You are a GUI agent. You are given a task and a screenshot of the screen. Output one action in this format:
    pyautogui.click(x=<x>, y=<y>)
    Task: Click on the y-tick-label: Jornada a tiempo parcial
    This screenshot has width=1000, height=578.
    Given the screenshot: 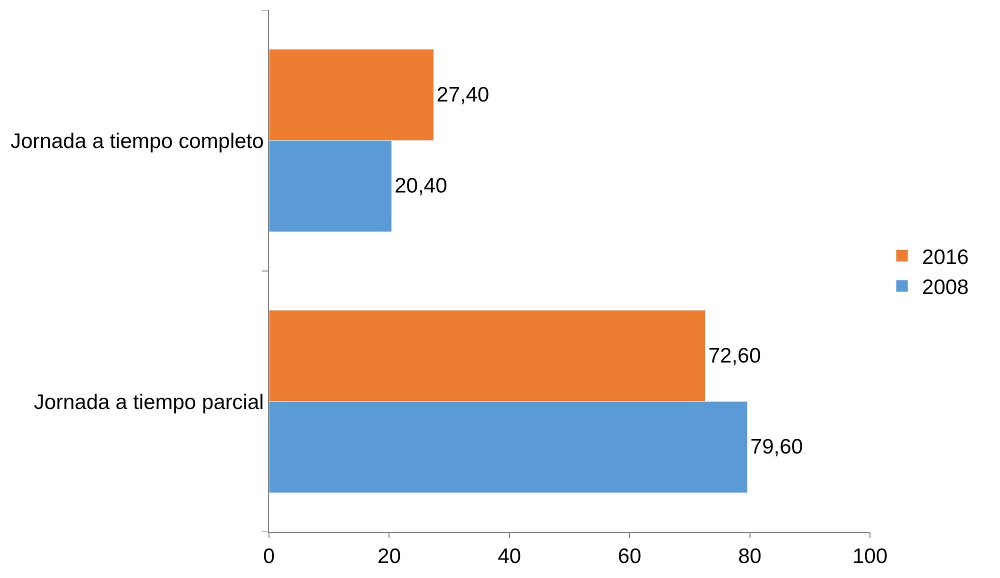 What is the action you would take?
    pyautogui.click(x=149, y=402)
    